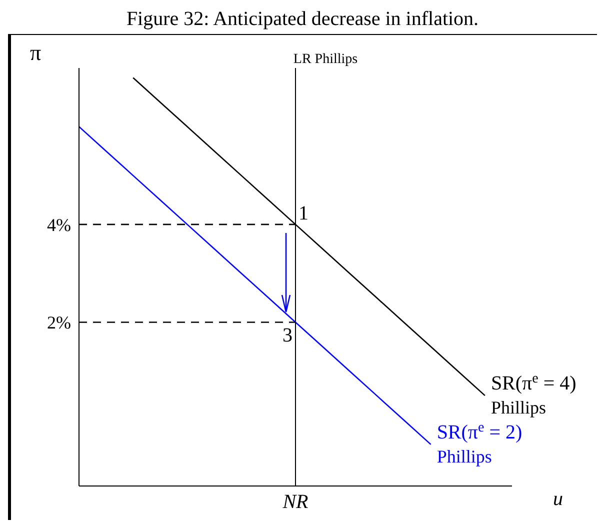 Image resolution: width=605 pixels, height=527 pixels. What do you see at coordinates (287, 335) in the screenshot?
I see `annotation: 3` at bounding box center [287, 335].